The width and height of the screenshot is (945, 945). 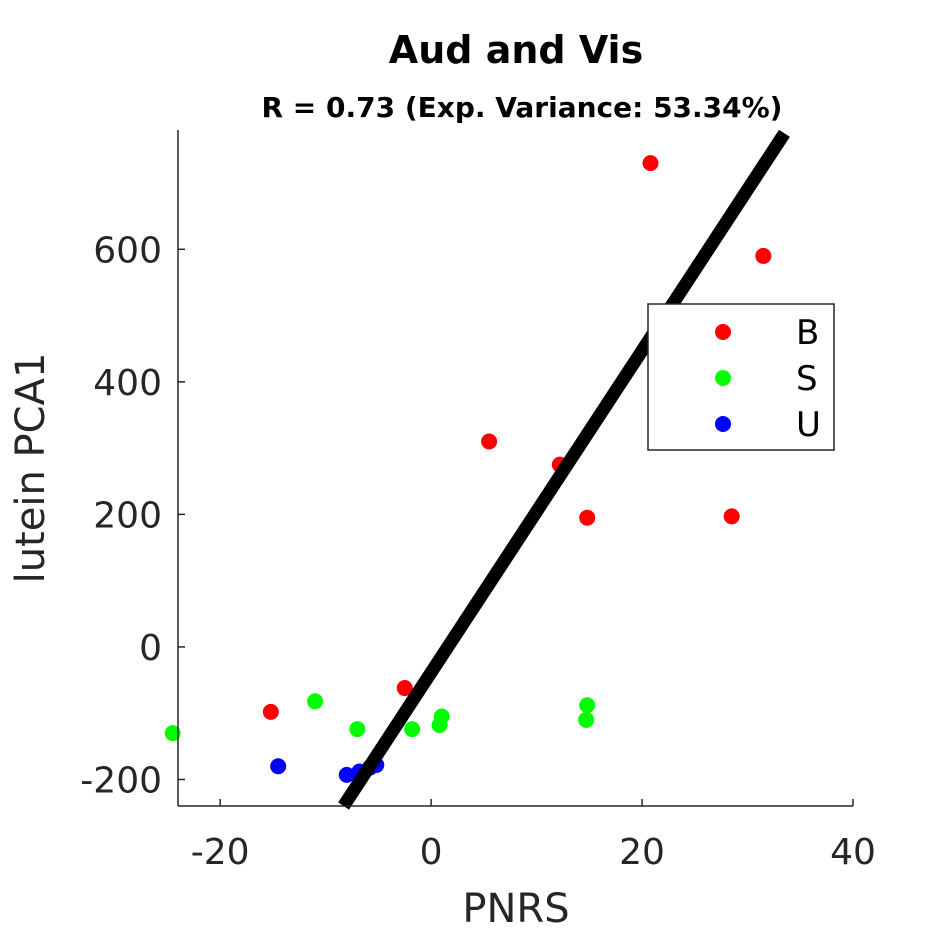 What do you see at coordinates (642, 852) in the screenshot?
I see `x-tick-label: 20` at bounding box center [642, 852].